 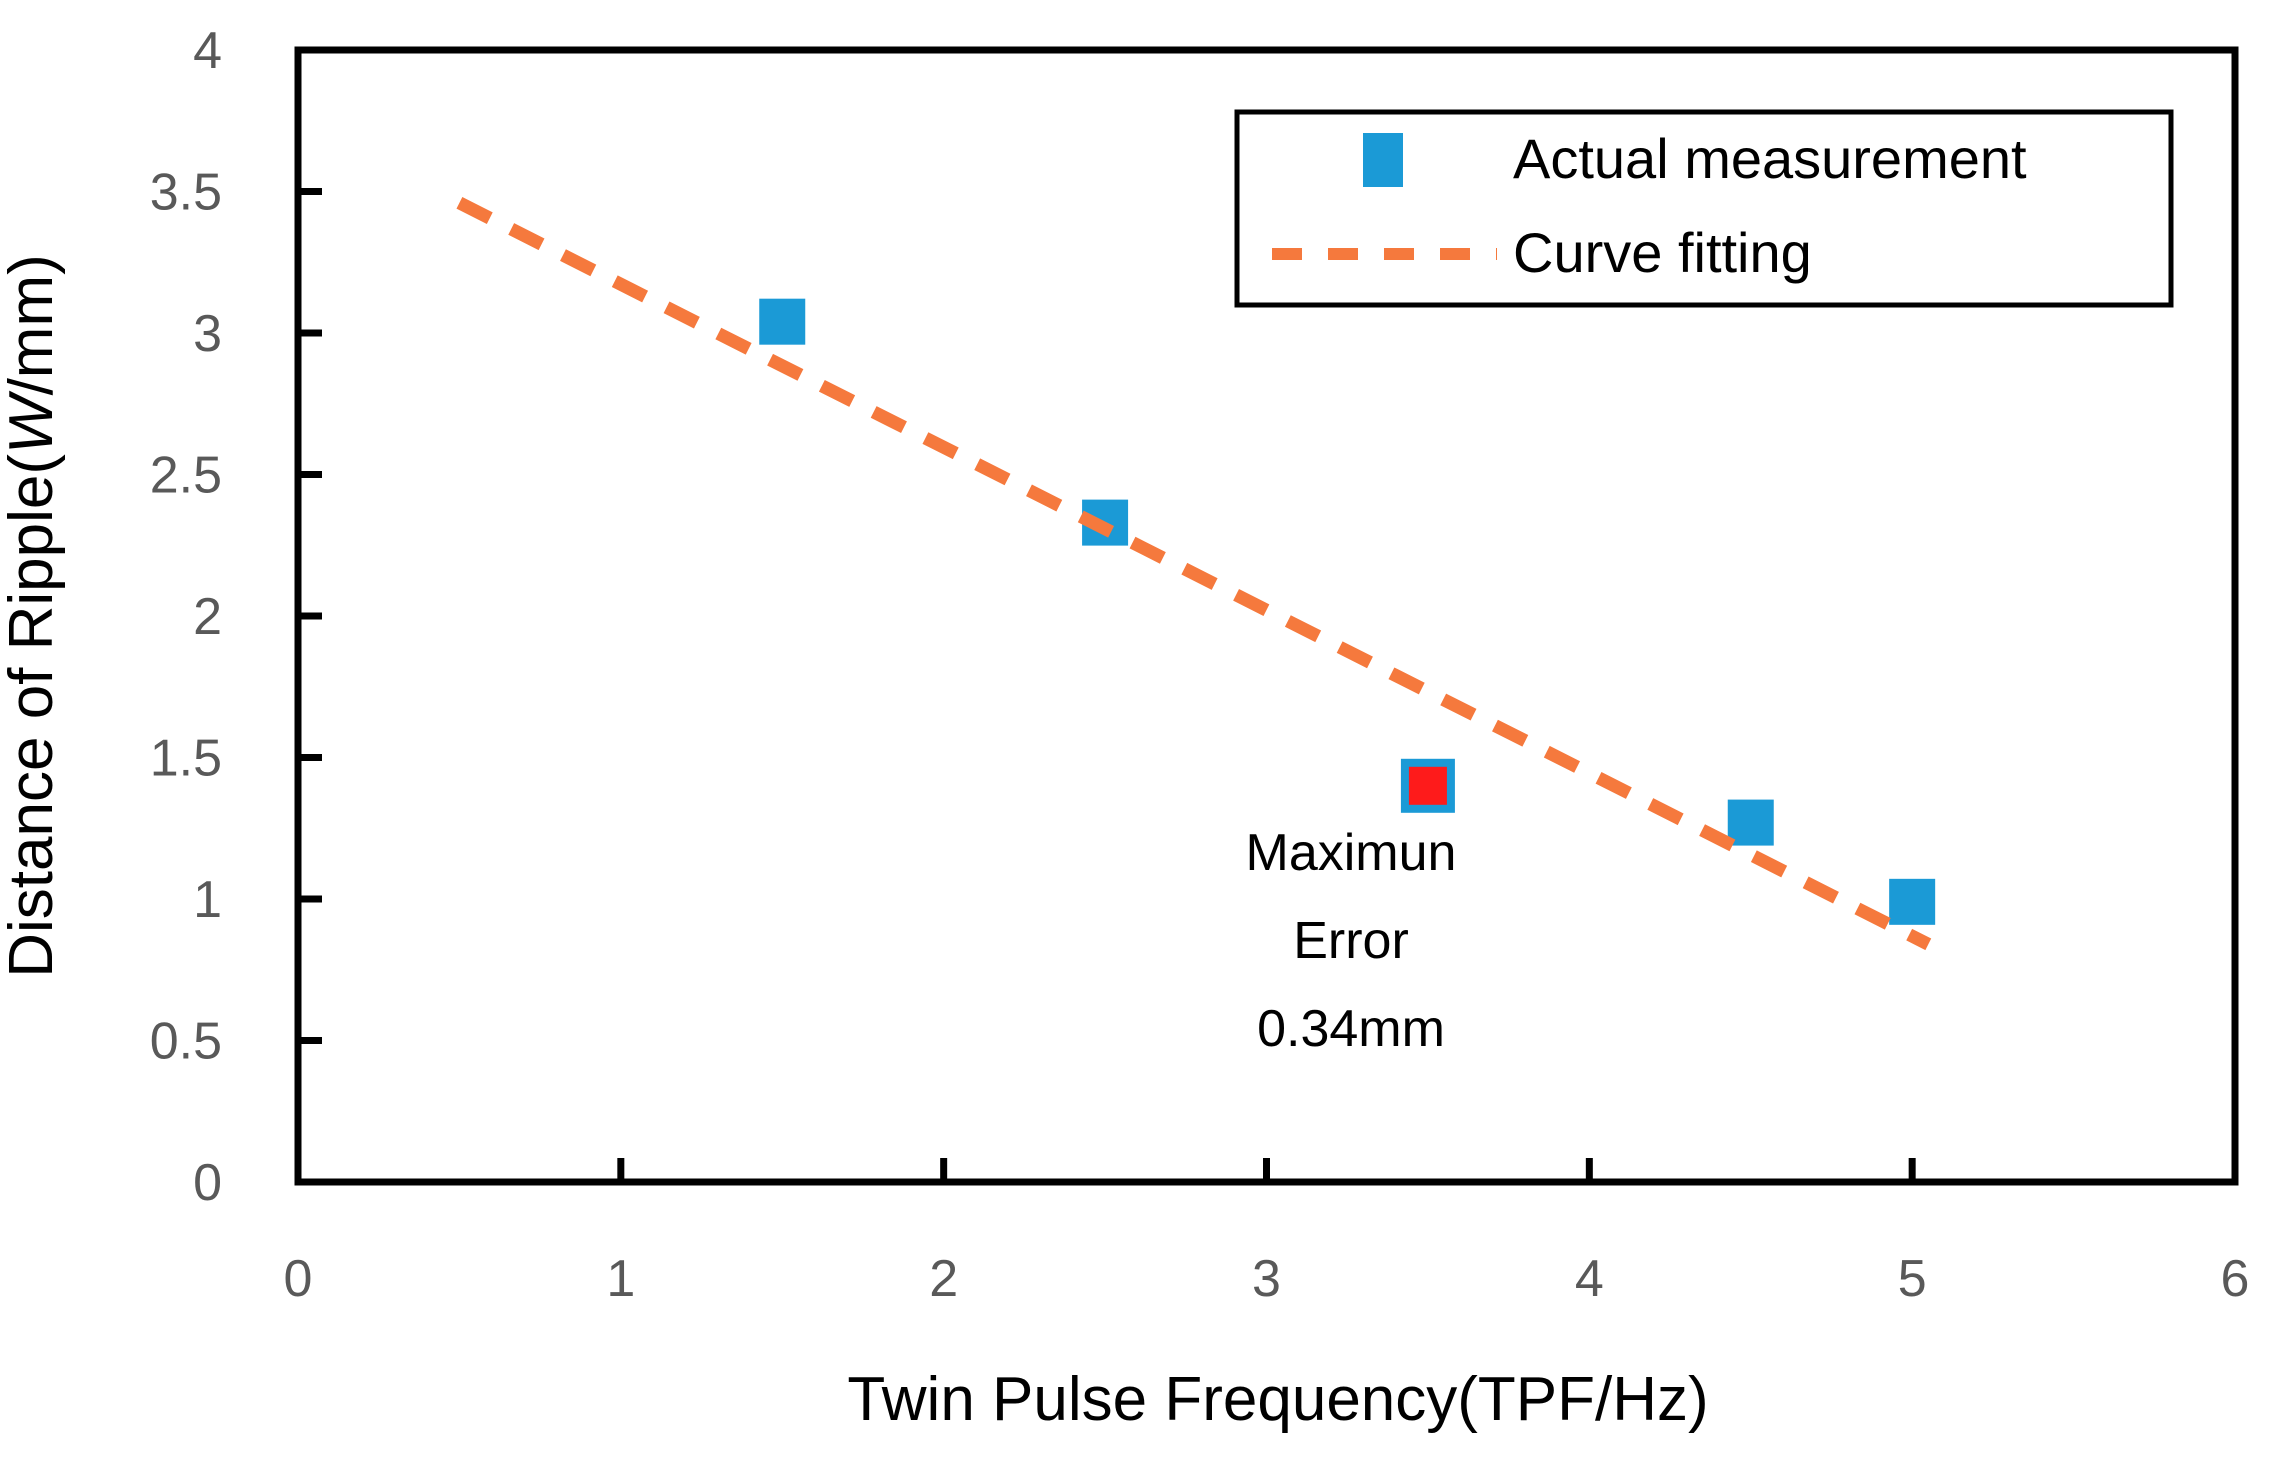 I want to click on y-tick-label: 2.5, so click(x=186, y=476).